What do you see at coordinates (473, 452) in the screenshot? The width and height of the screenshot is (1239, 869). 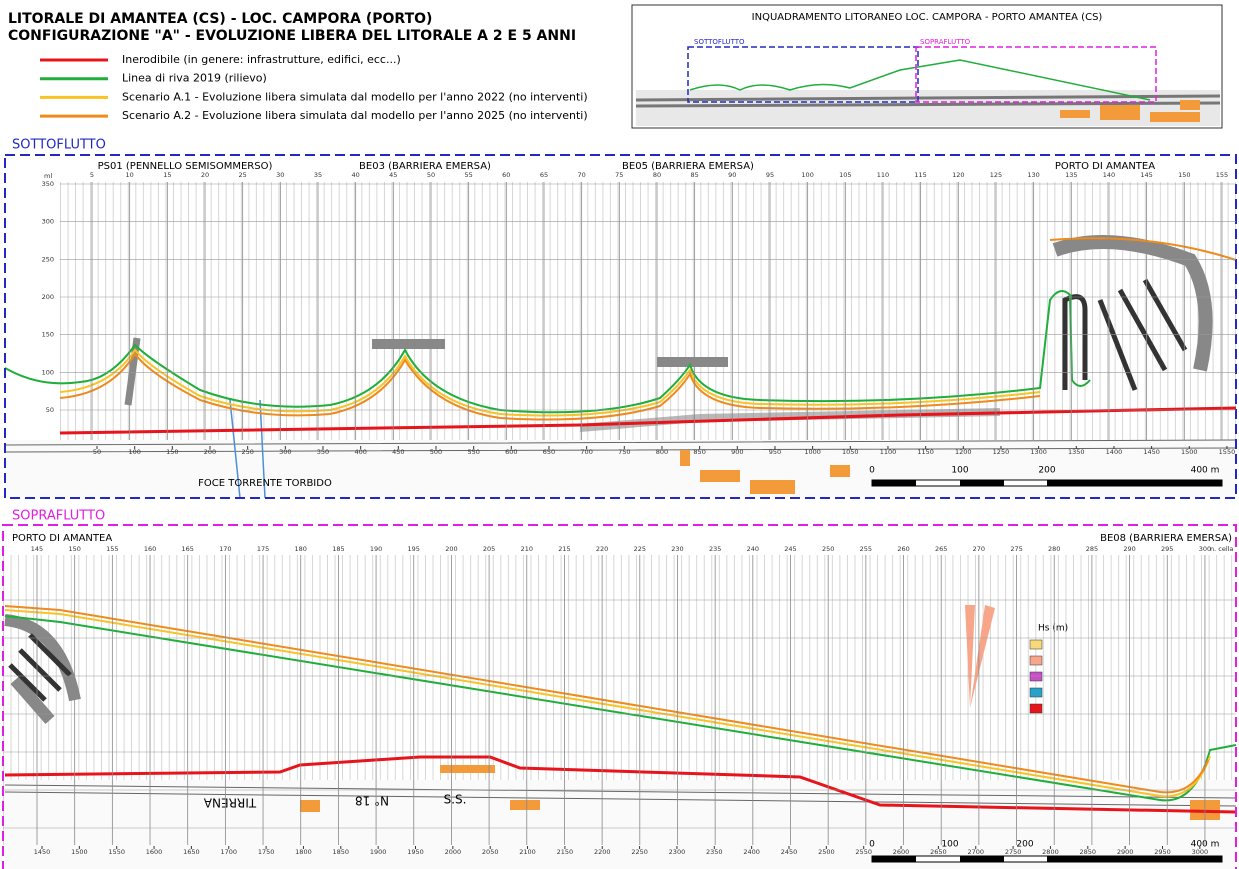 I see `bottom-tick-label: 550` at bounding box center [473, 452].